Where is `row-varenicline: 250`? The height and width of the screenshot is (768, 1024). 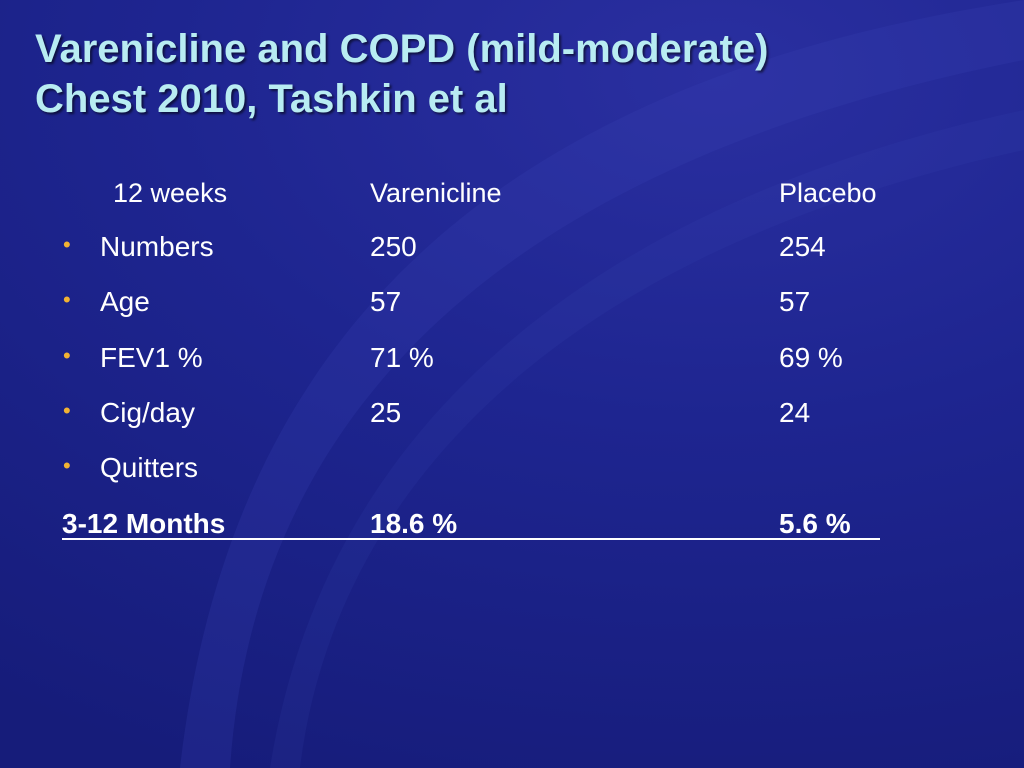
row-varenicline: 250 is located at coordinates (393, 246).